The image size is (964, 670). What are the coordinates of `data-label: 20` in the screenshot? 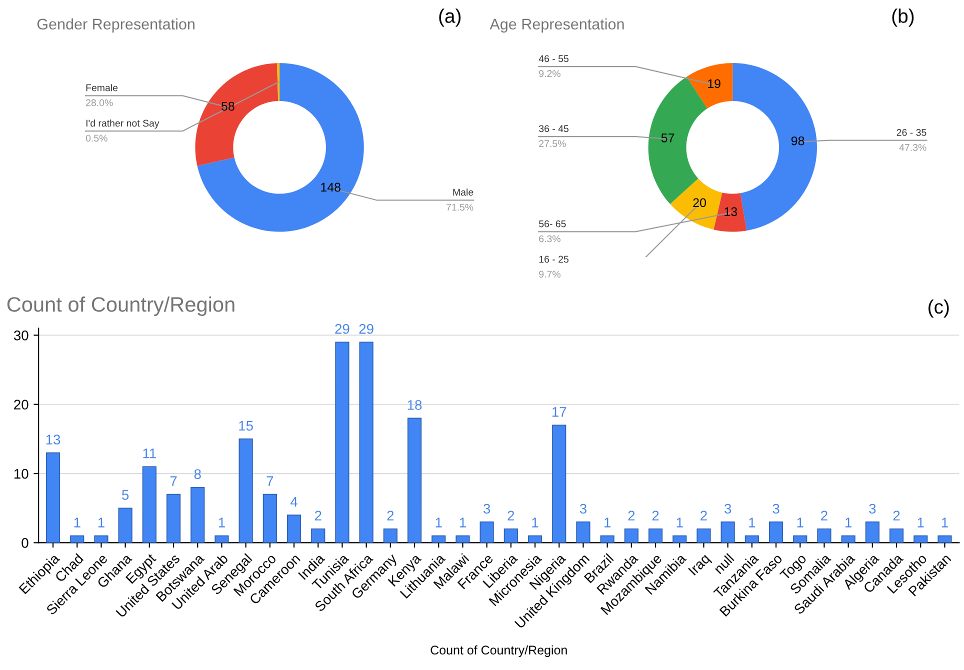 It's located at (699, 203).